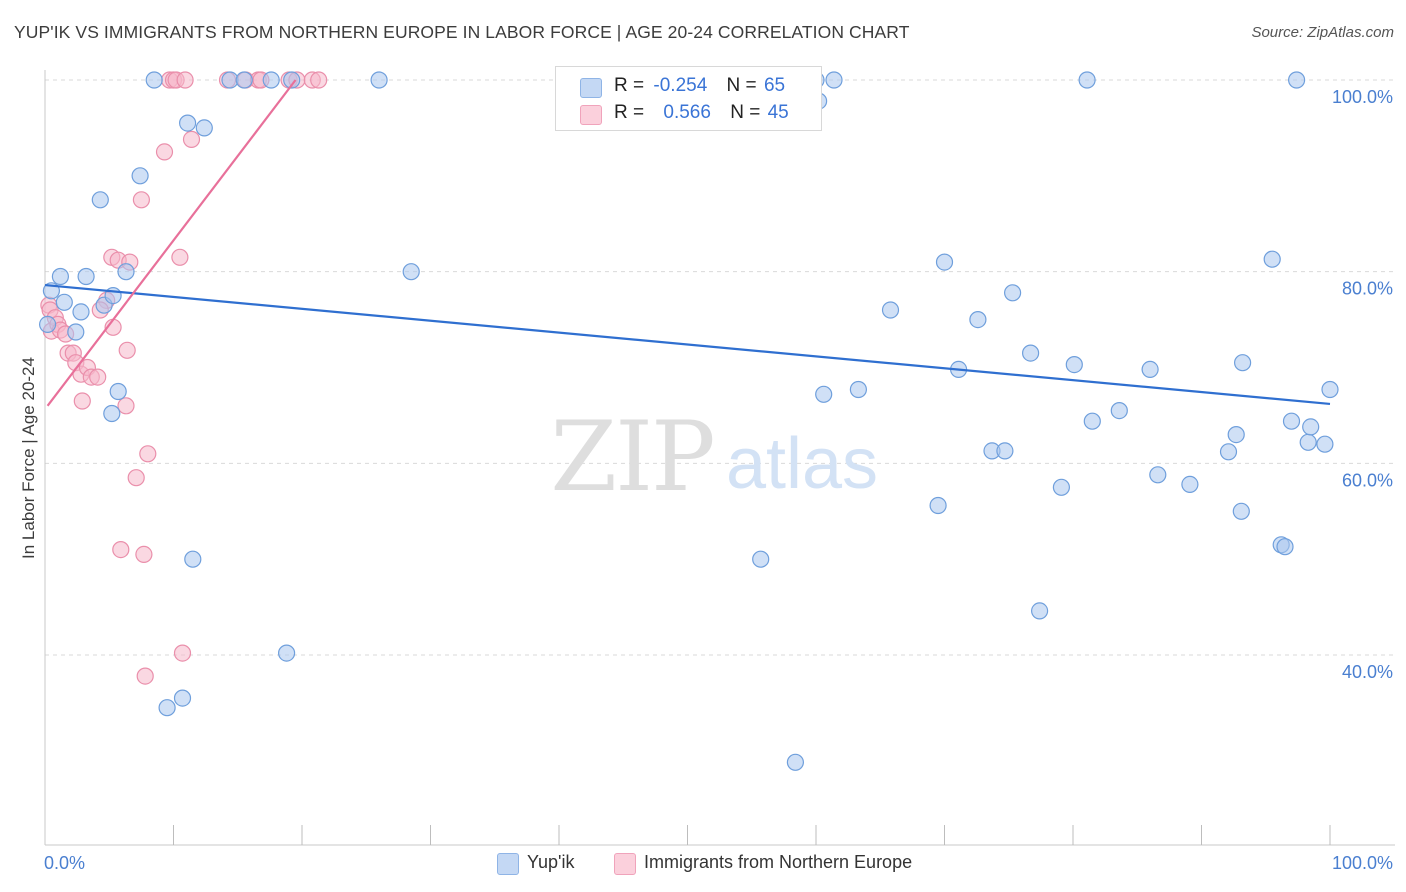 The height and width of the screenshot is (892, 1406). I want to click on y-tick-label: 80.0%, so click(1367, 289).